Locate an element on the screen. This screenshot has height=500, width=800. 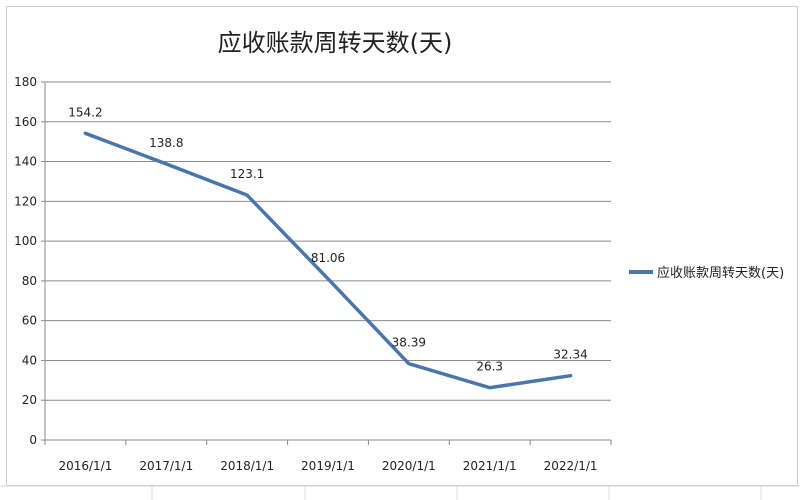
x-tick-label: 2018/1/1 is located at coordinates (247, 466).